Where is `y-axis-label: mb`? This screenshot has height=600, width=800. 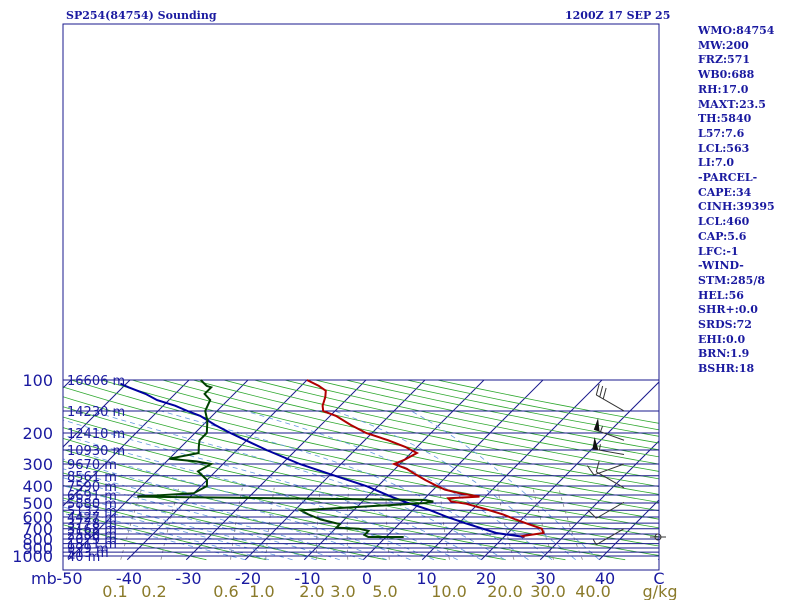 y-axis-label: mb is located at coordinates (44, 578).